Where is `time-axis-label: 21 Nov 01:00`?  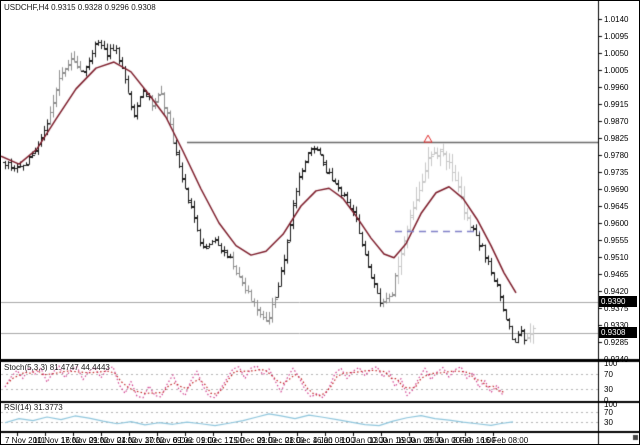 time-axis-label: 21 Nov 01:00 is located at coordinates (113, 440).